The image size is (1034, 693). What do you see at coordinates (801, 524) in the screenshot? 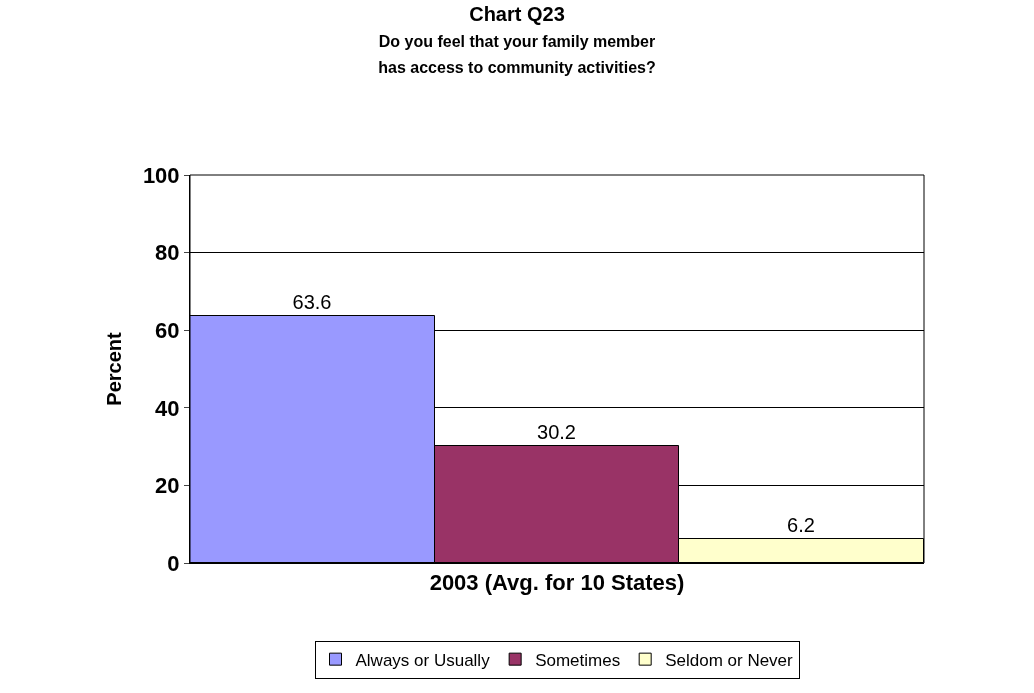
I see `data-label: 6.2` at bounding box center [801, 524].